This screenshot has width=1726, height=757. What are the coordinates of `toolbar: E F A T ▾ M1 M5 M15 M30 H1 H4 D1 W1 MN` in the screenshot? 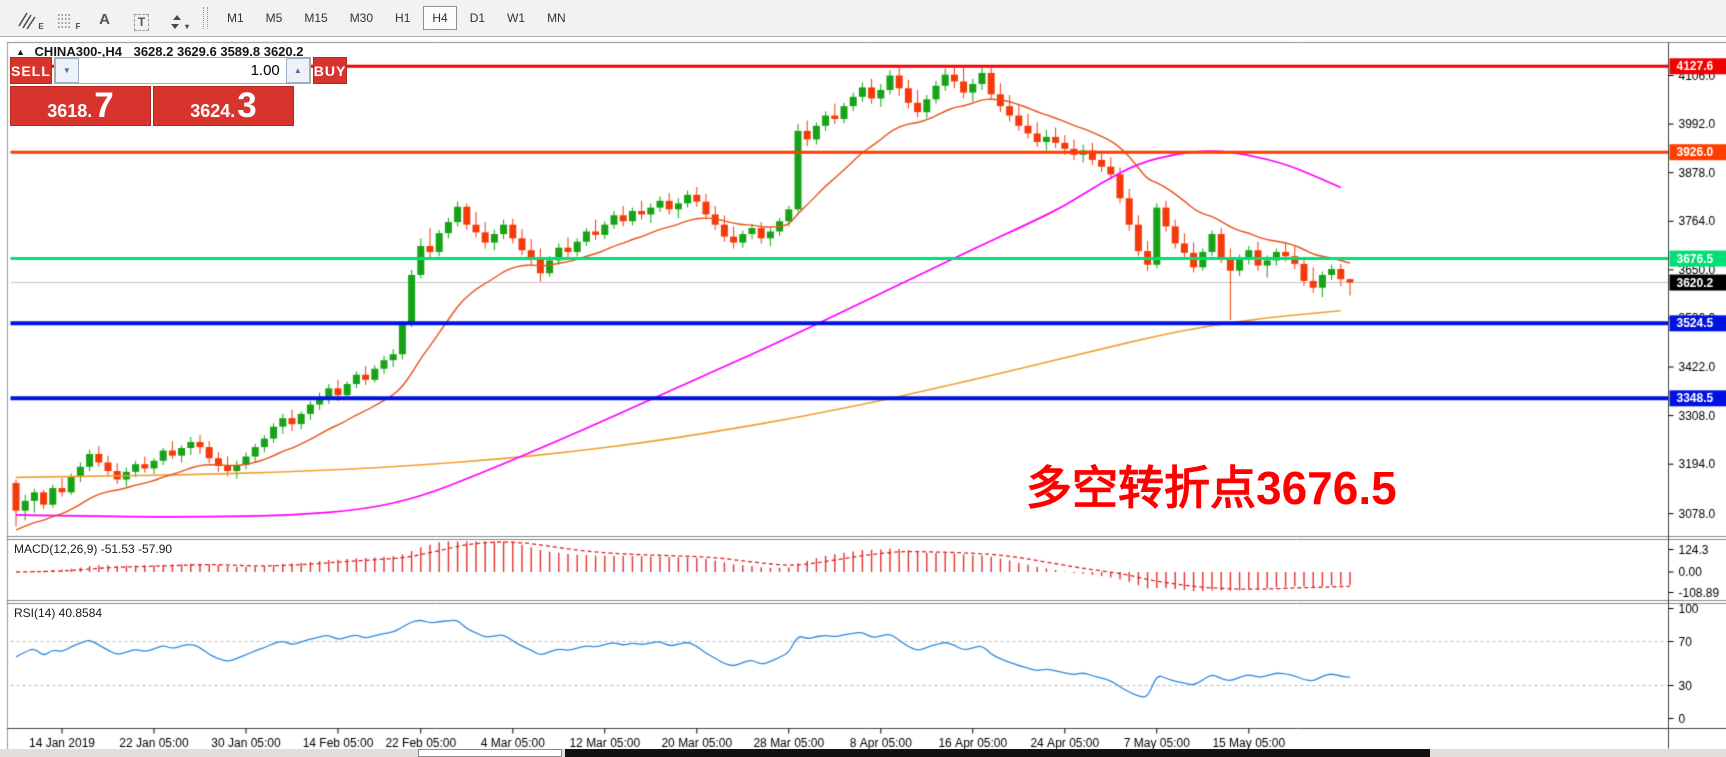 It's located at (863, 18).